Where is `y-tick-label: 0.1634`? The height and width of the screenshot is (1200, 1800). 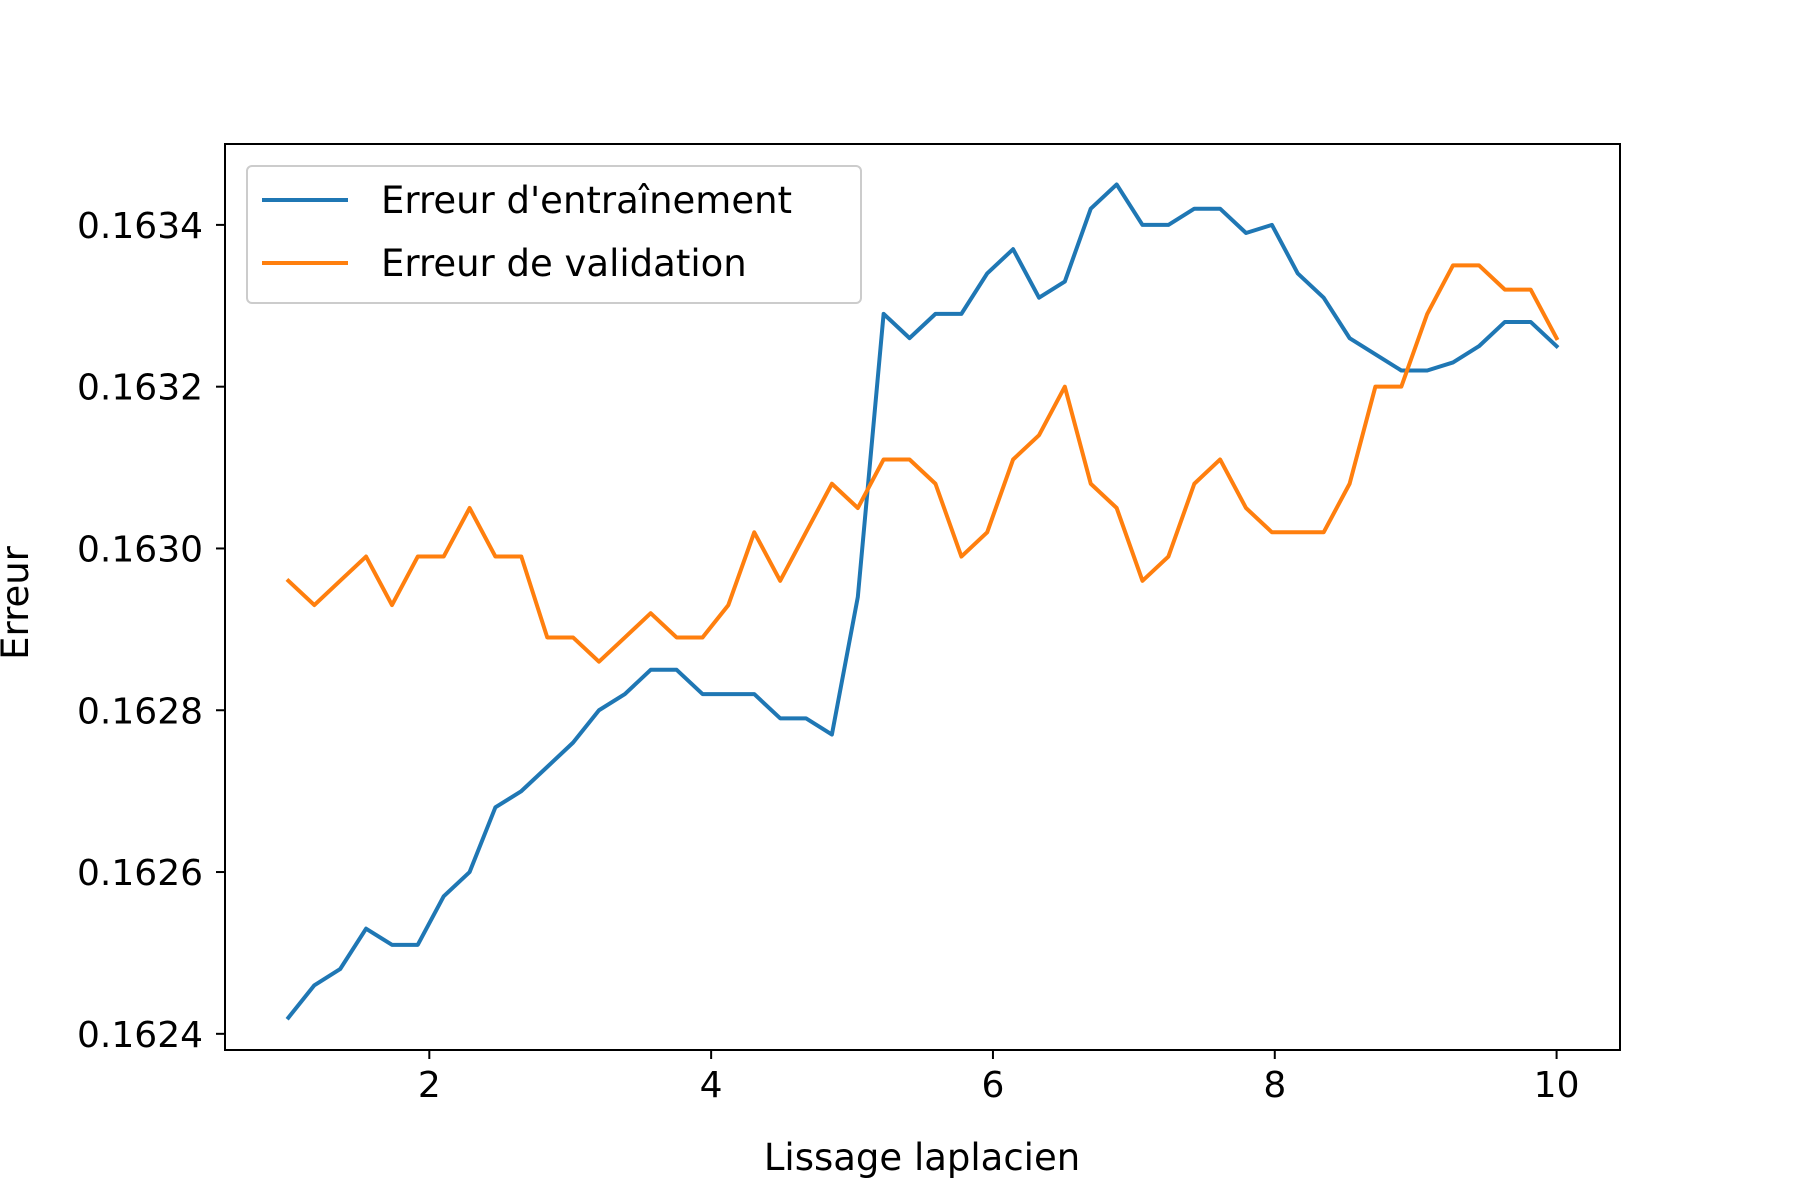 y-tick-label: 0.1634 is located at coordinates (140, 226).